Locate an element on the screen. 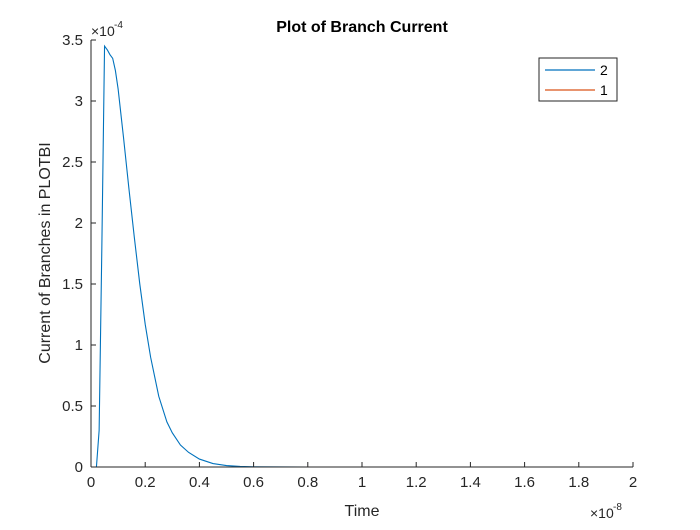 The image size is (700, 530). chart-title: Plot of Branch Current is located at coordinates (362, 27).